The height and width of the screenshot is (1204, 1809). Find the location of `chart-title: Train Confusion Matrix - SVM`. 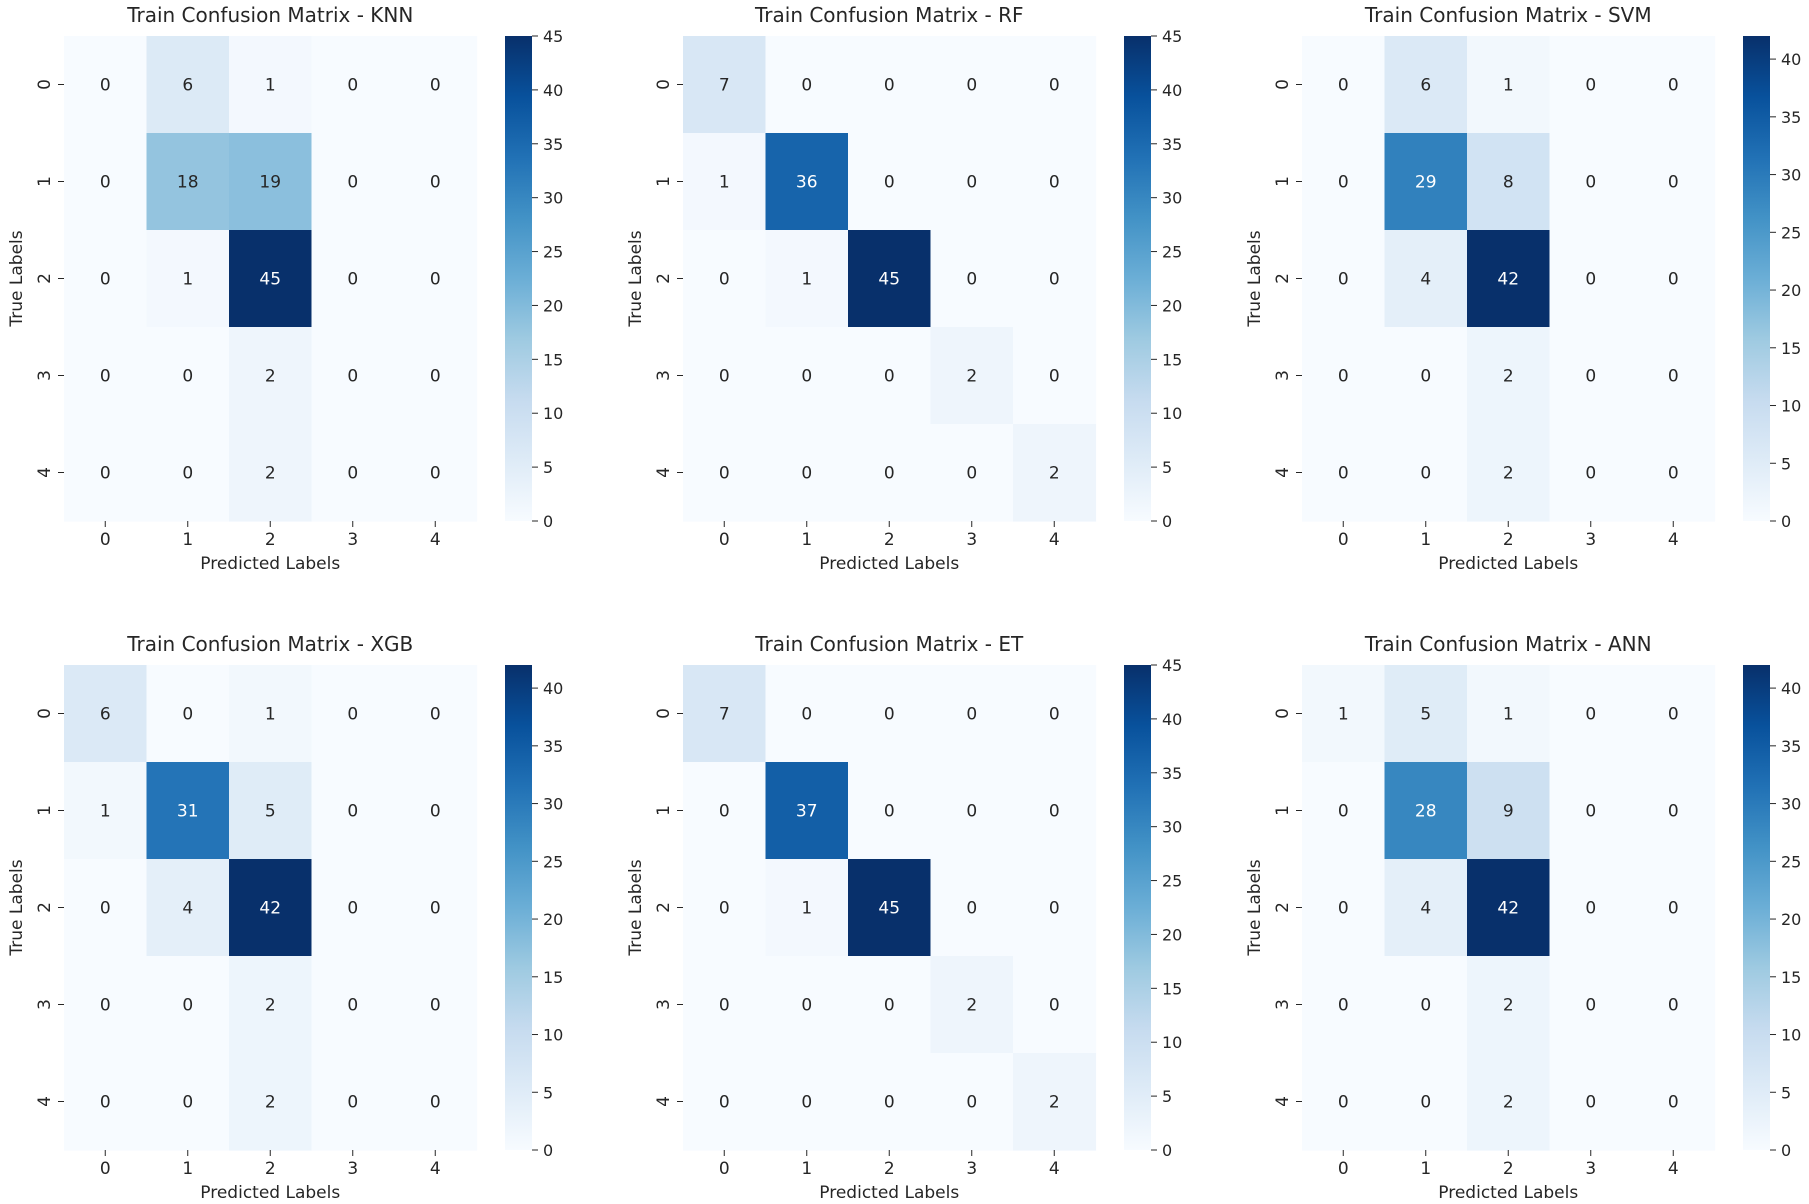

chart-title: Train Confusion Matrix - SVM is located at coordinates (1508, 15).